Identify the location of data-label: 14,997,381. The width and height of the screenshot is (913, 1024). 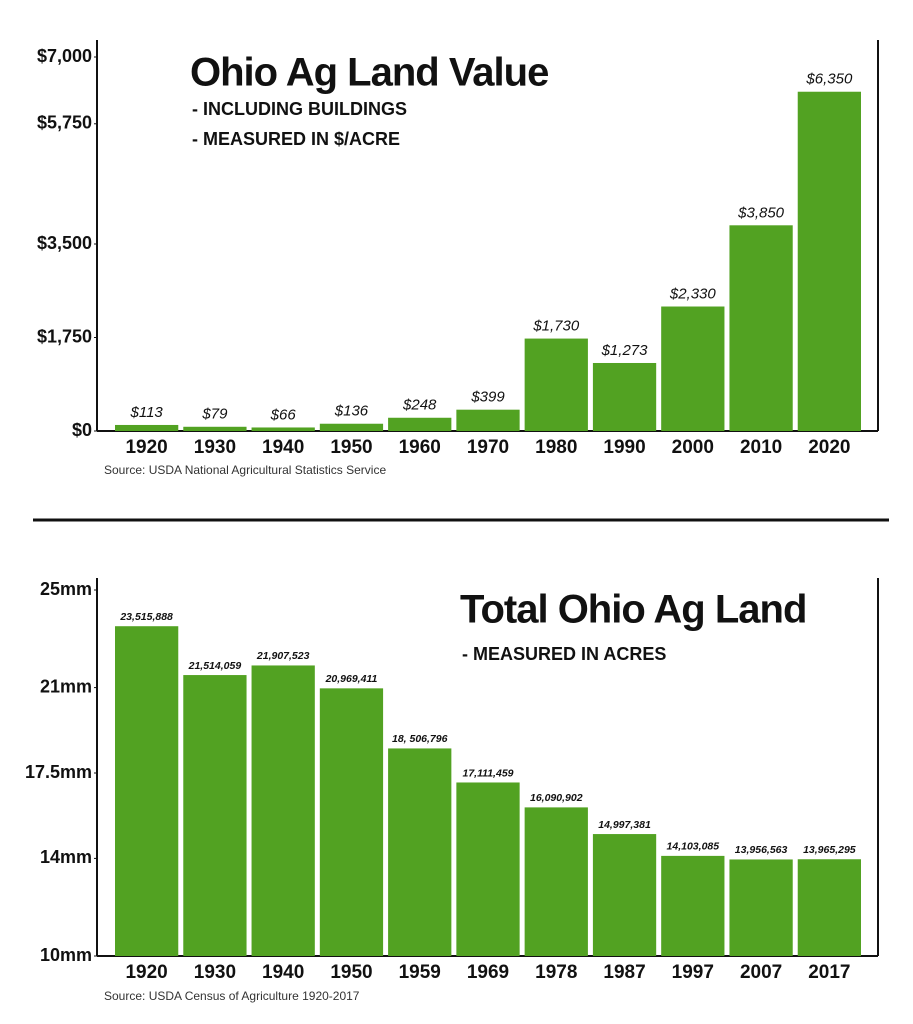
(624, 825).